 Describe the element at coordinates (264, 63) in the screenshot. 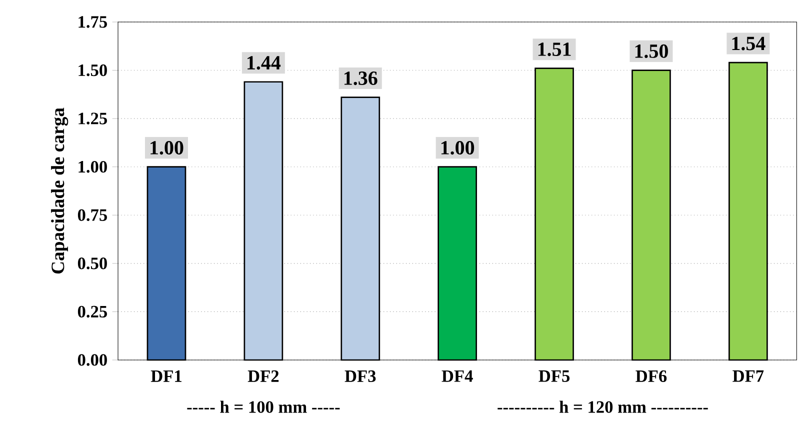

I see `data-label: 1.44` at that location.